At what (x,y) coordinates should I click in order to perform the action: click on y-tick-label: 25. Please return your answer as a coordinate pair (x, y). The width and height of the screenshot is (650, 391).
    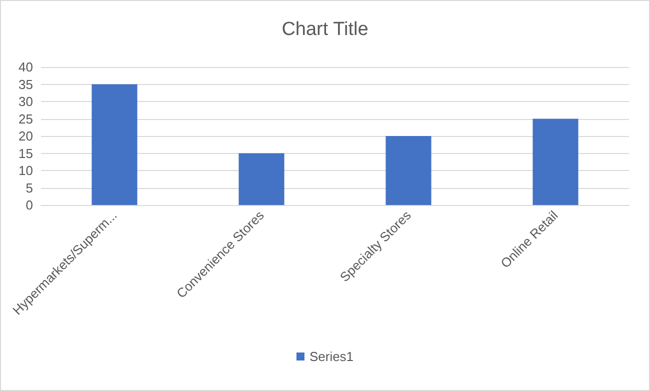
    Looking at the image, I should click on (25, 118).